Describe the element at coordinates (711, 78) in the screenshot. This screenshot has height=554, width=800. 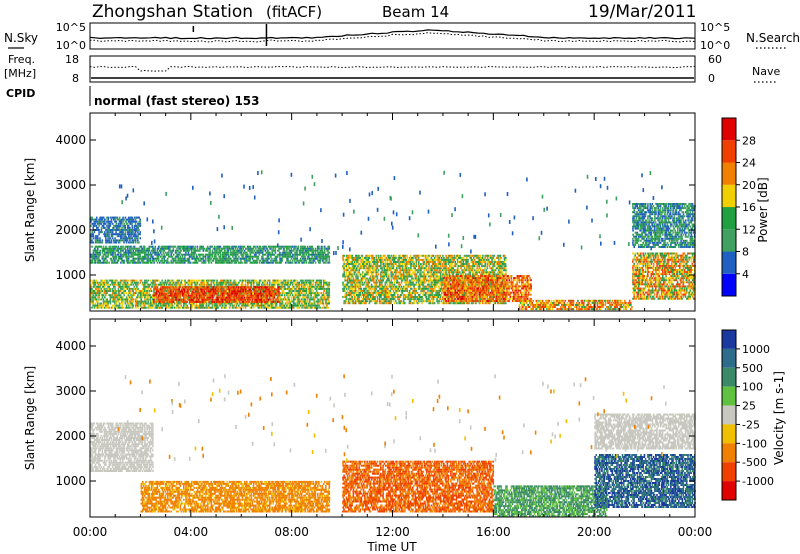
I see `nave-tick-bottom: 0` at that location.